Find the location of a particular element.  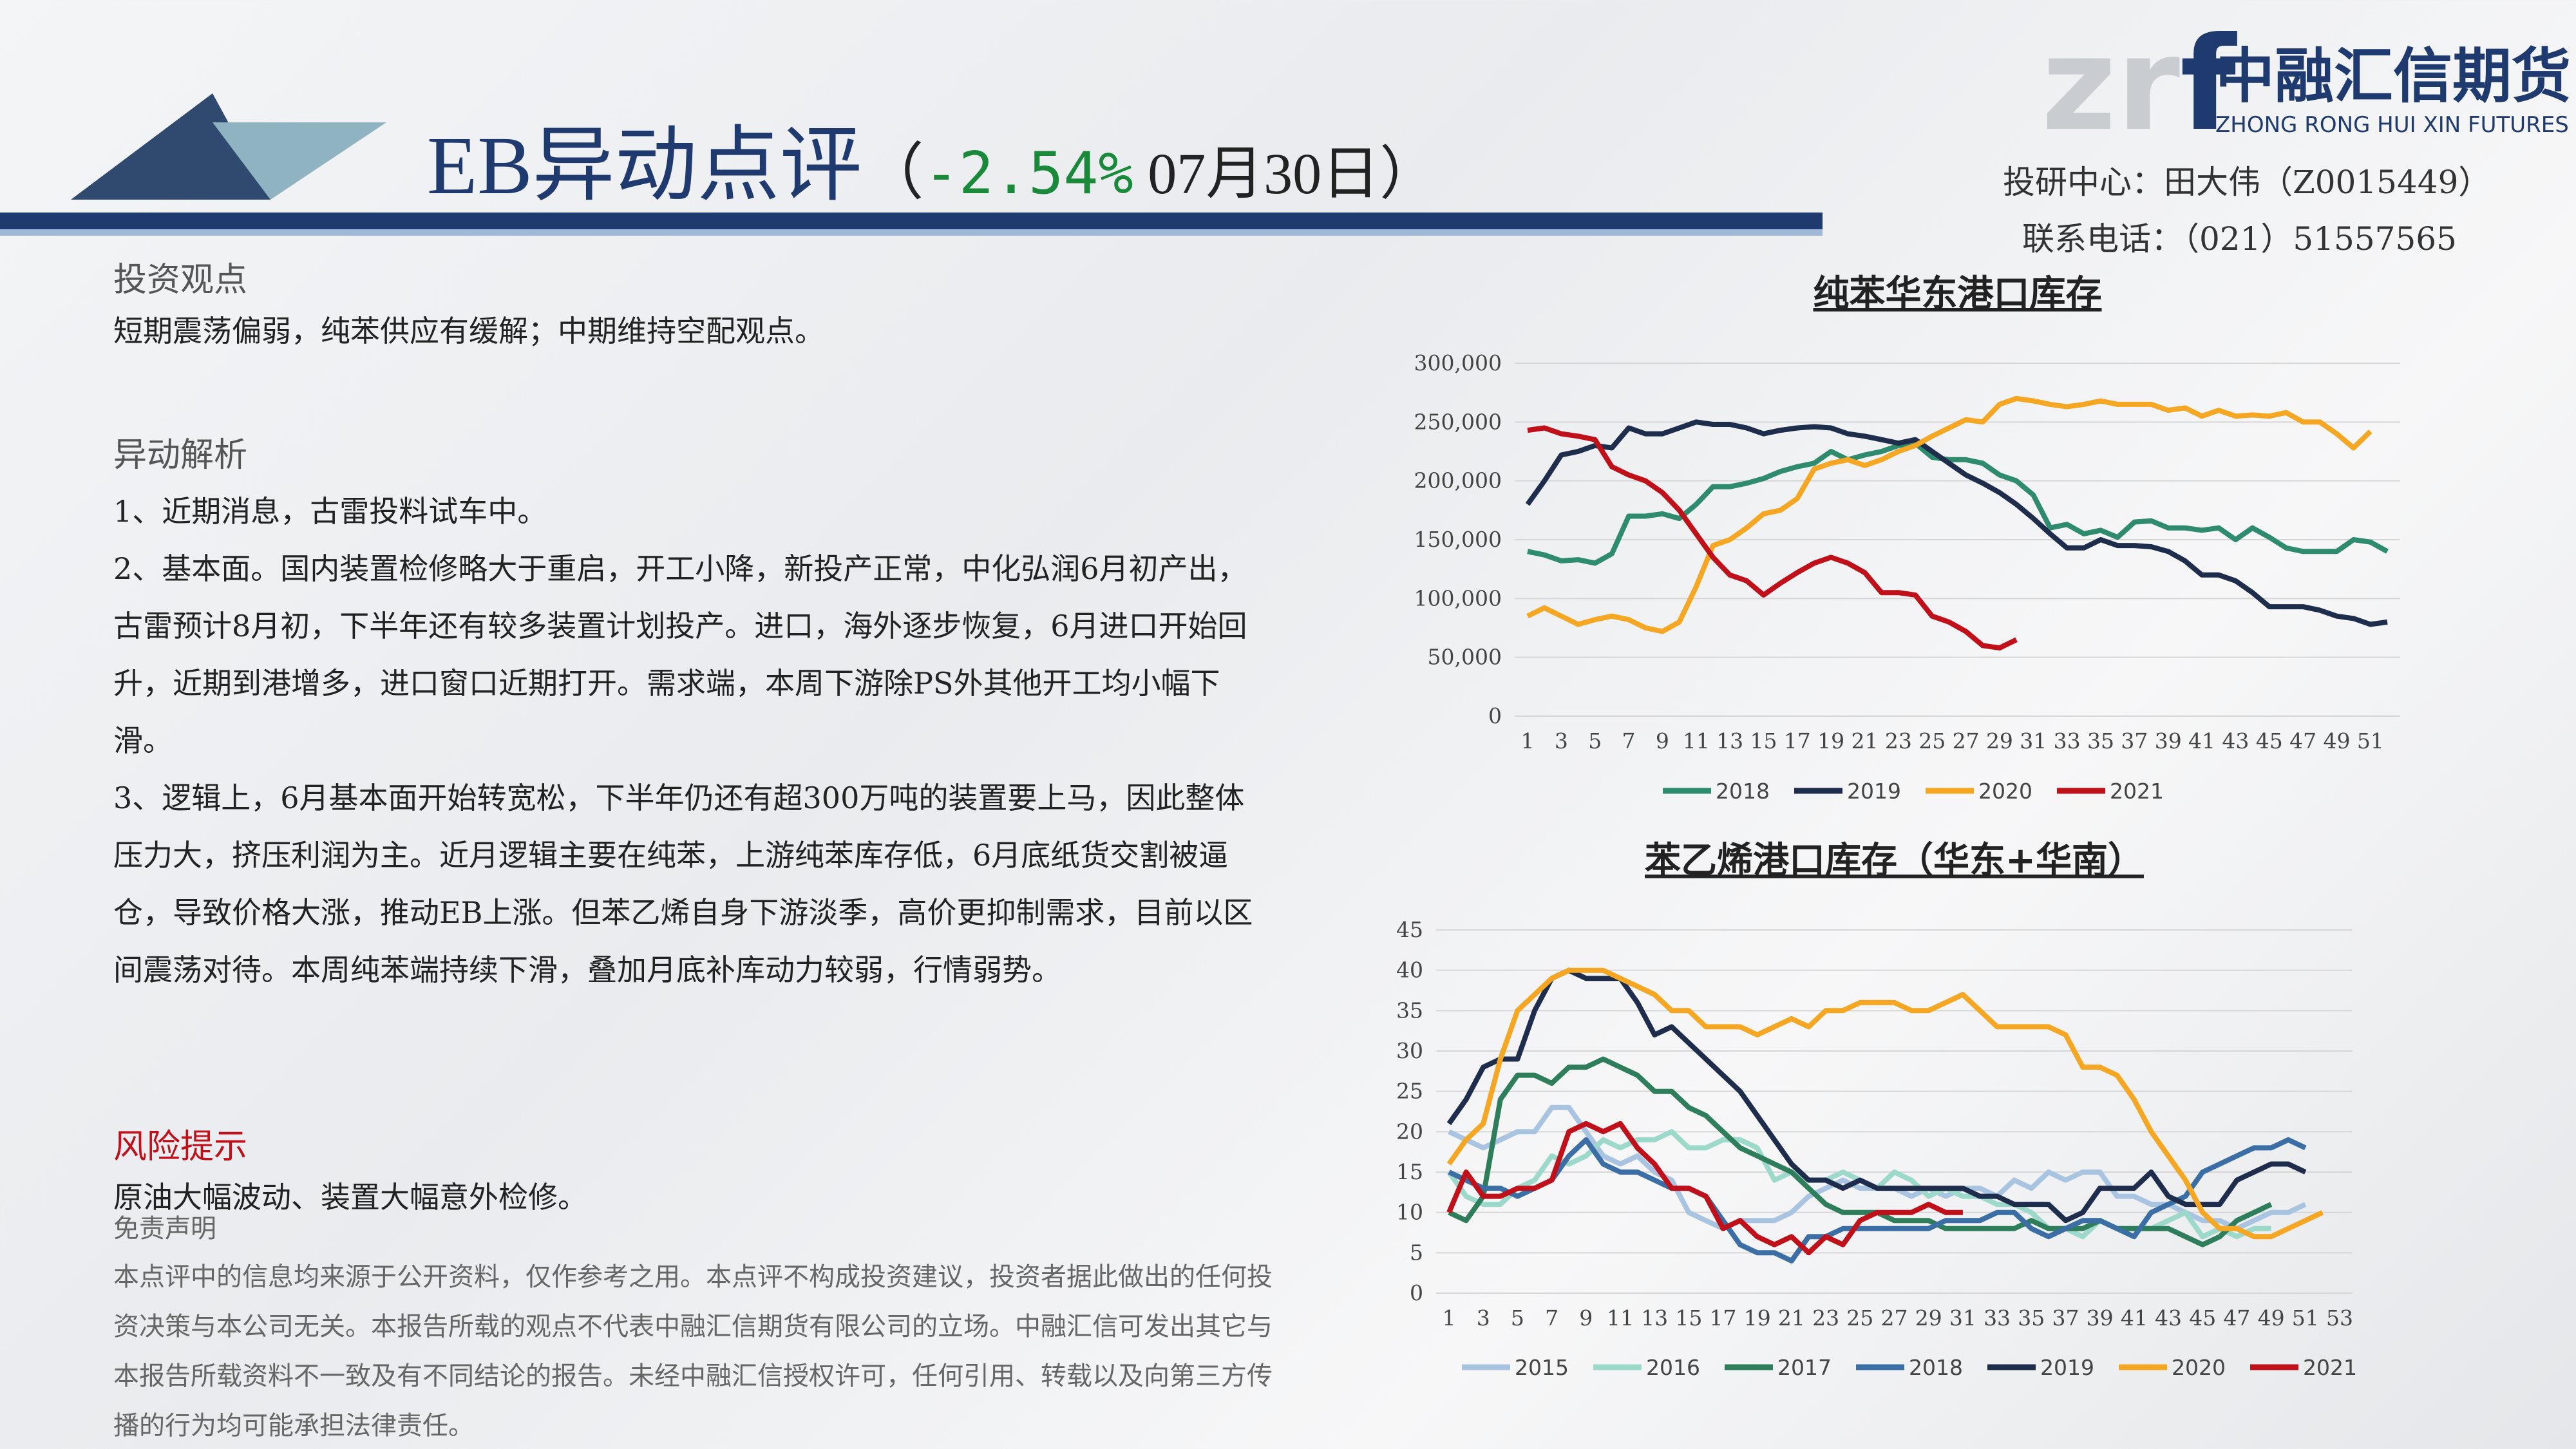

x-tick-label: 53 is located at coordinates (2339, 1318).